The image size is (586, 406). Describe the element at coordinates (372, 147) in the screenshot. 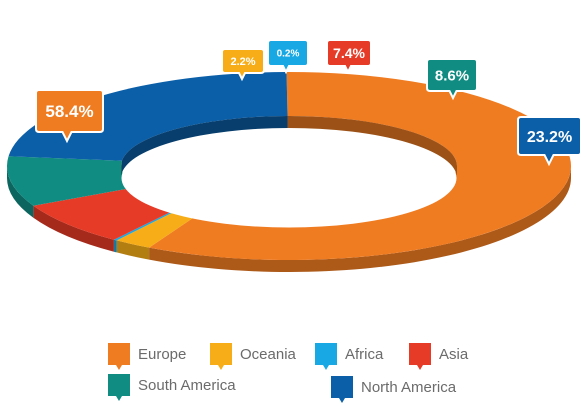

I see `slice-inner-wall-europe` at that location.